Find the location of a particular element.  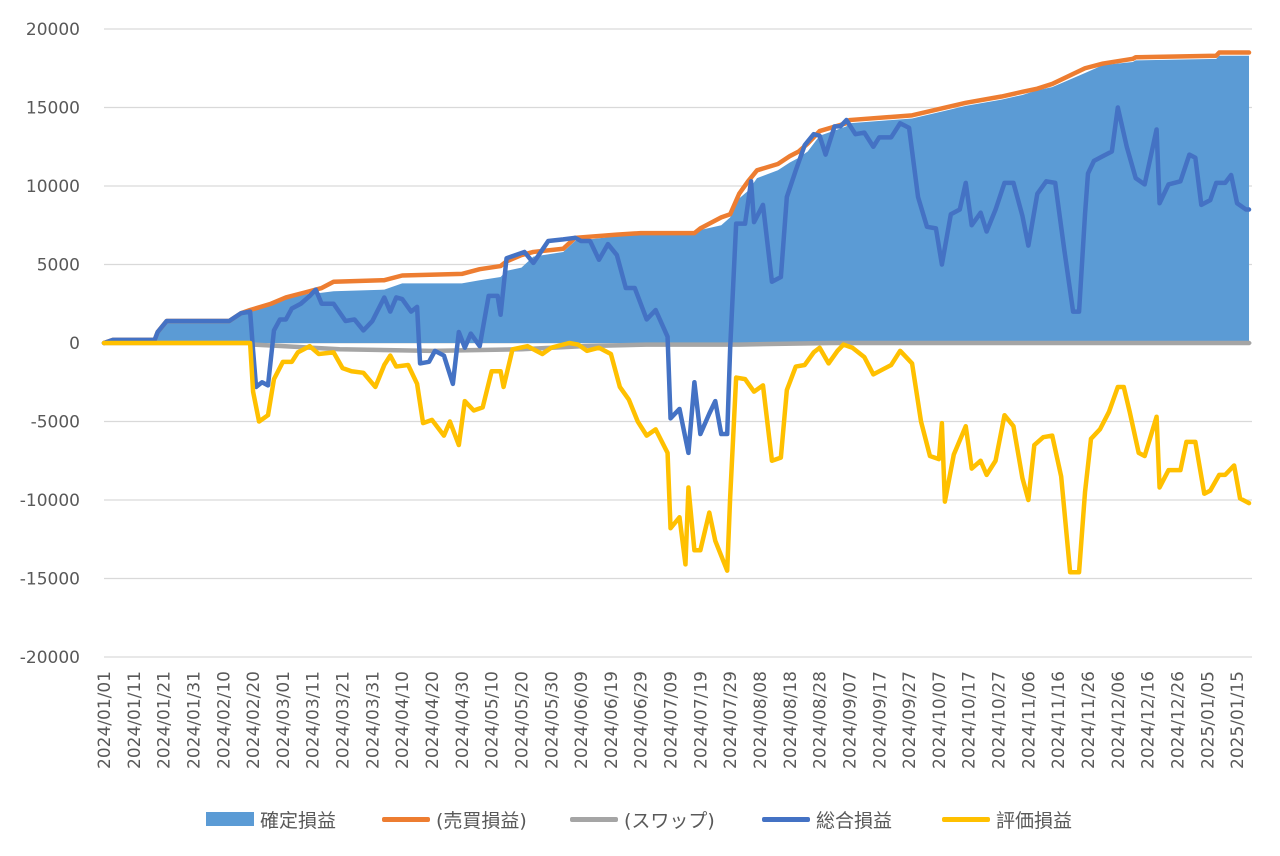

y-tick-label: 5000 is located at coordinates (58, 266).